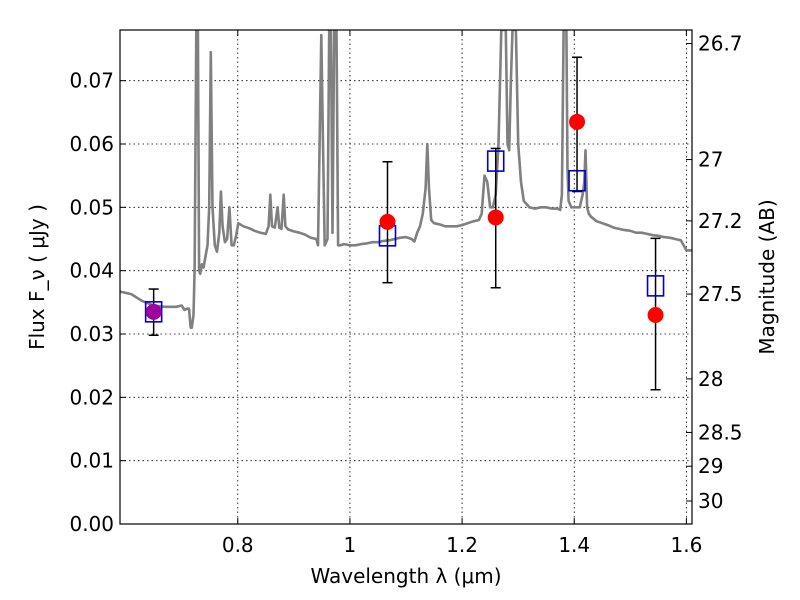 Image resolution: width=800 pixels, height=600 pixels. What do you see at coordinates (91, 271) in the screenshot?
I see `y-tick-label: 0.04` at bounding box center [91, 271].